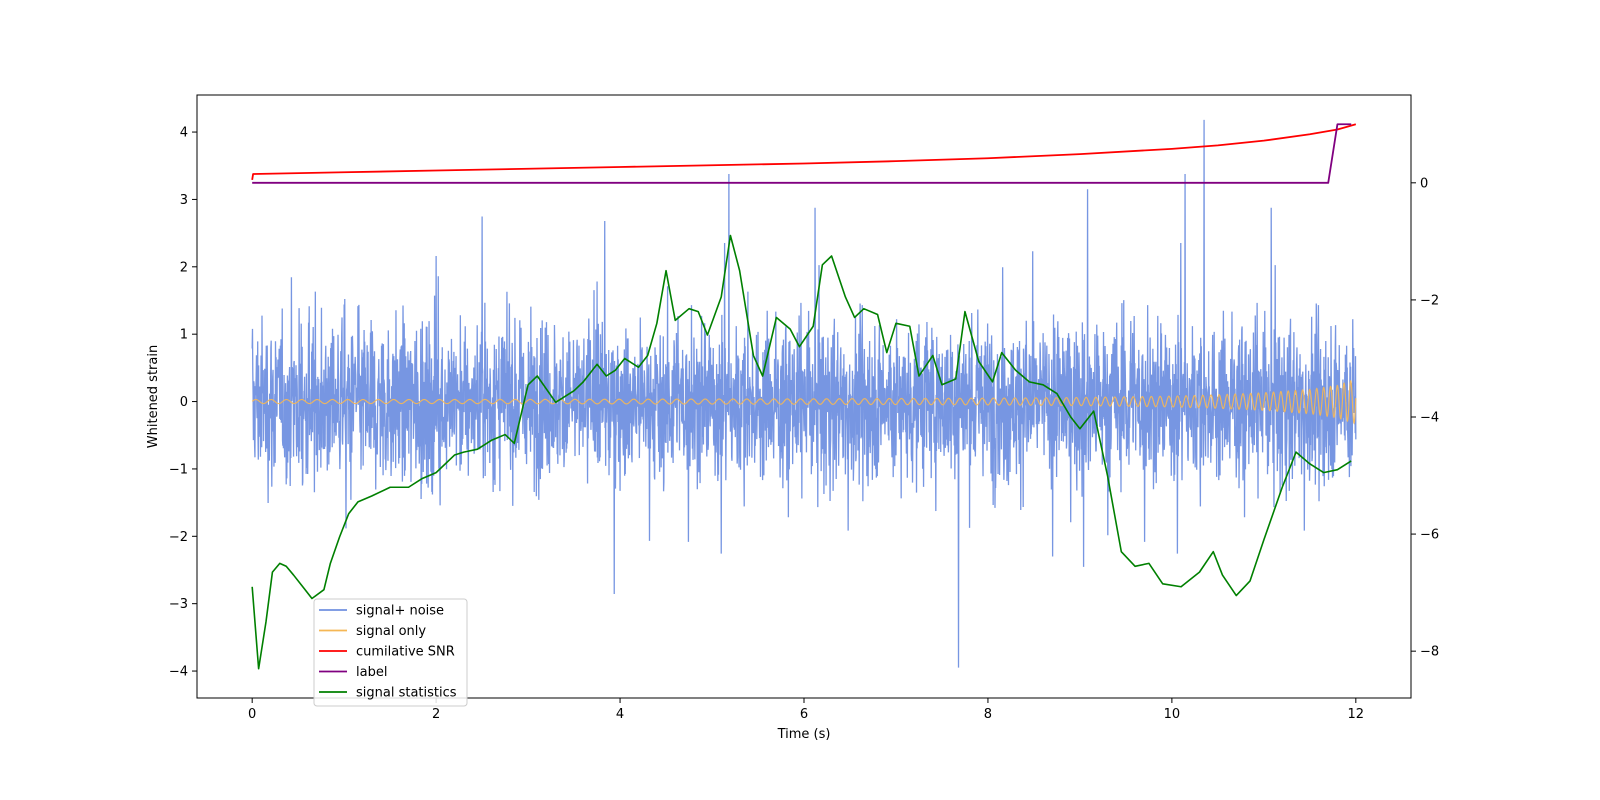  I want to click on y-tick-label: −4, so click(178, 672).